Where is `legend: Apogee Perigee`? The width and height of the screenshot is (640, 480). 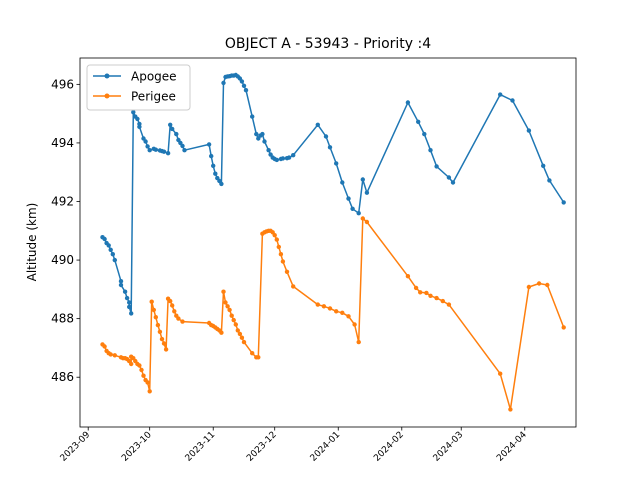
legend: Apogee Perigee is located at coordinates (138, 87).